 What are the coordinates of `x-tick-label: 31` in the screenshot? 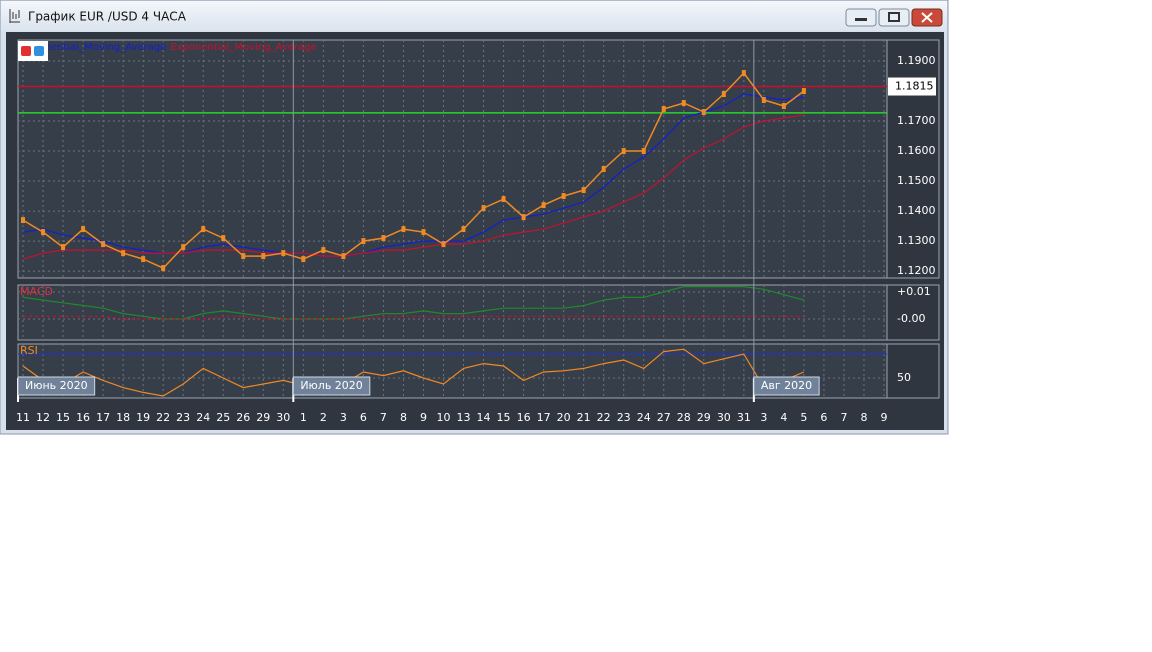 It's located at (744, 417).